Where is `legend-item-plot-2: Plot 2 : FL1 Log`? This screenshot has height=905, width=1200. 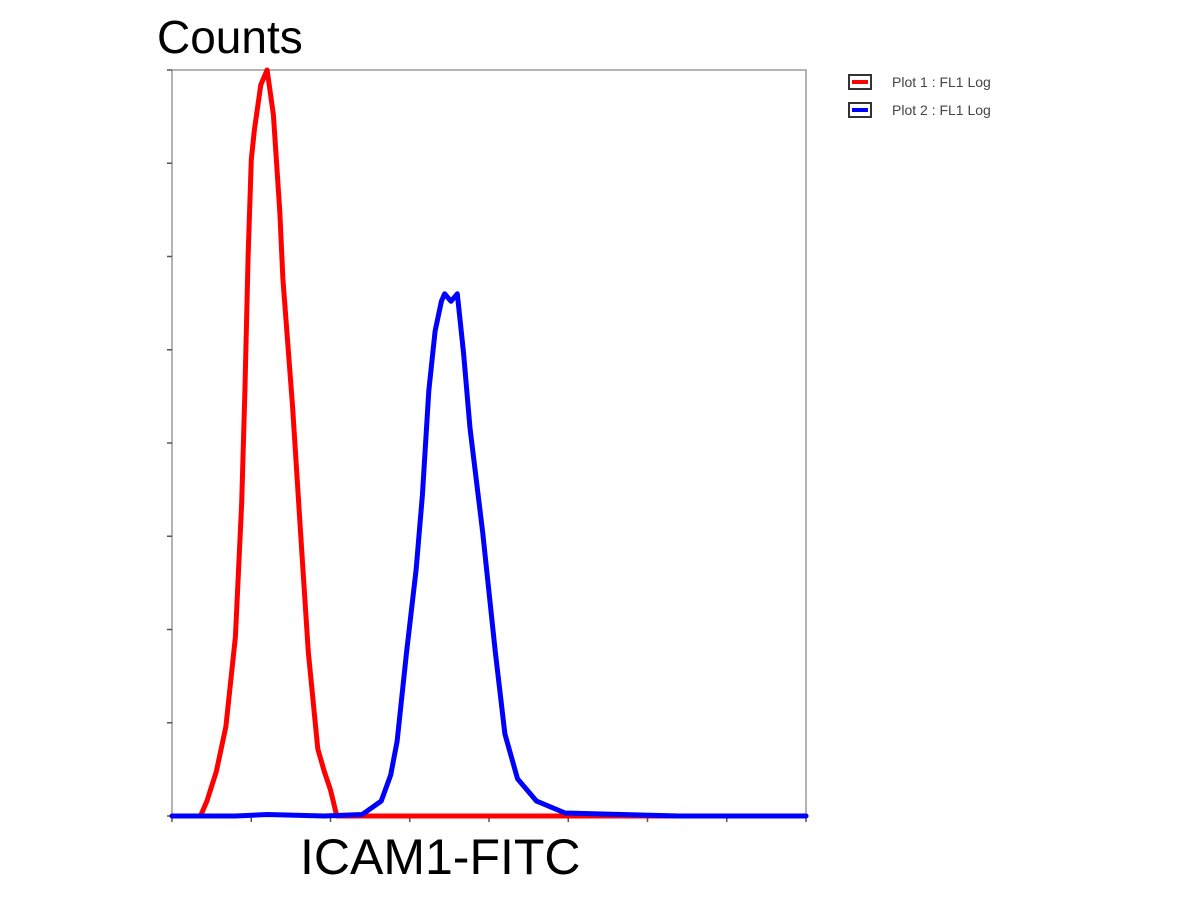 legend-item-plot-2: Plot 2 : FL1 Log is located at coordinates (919, 110).